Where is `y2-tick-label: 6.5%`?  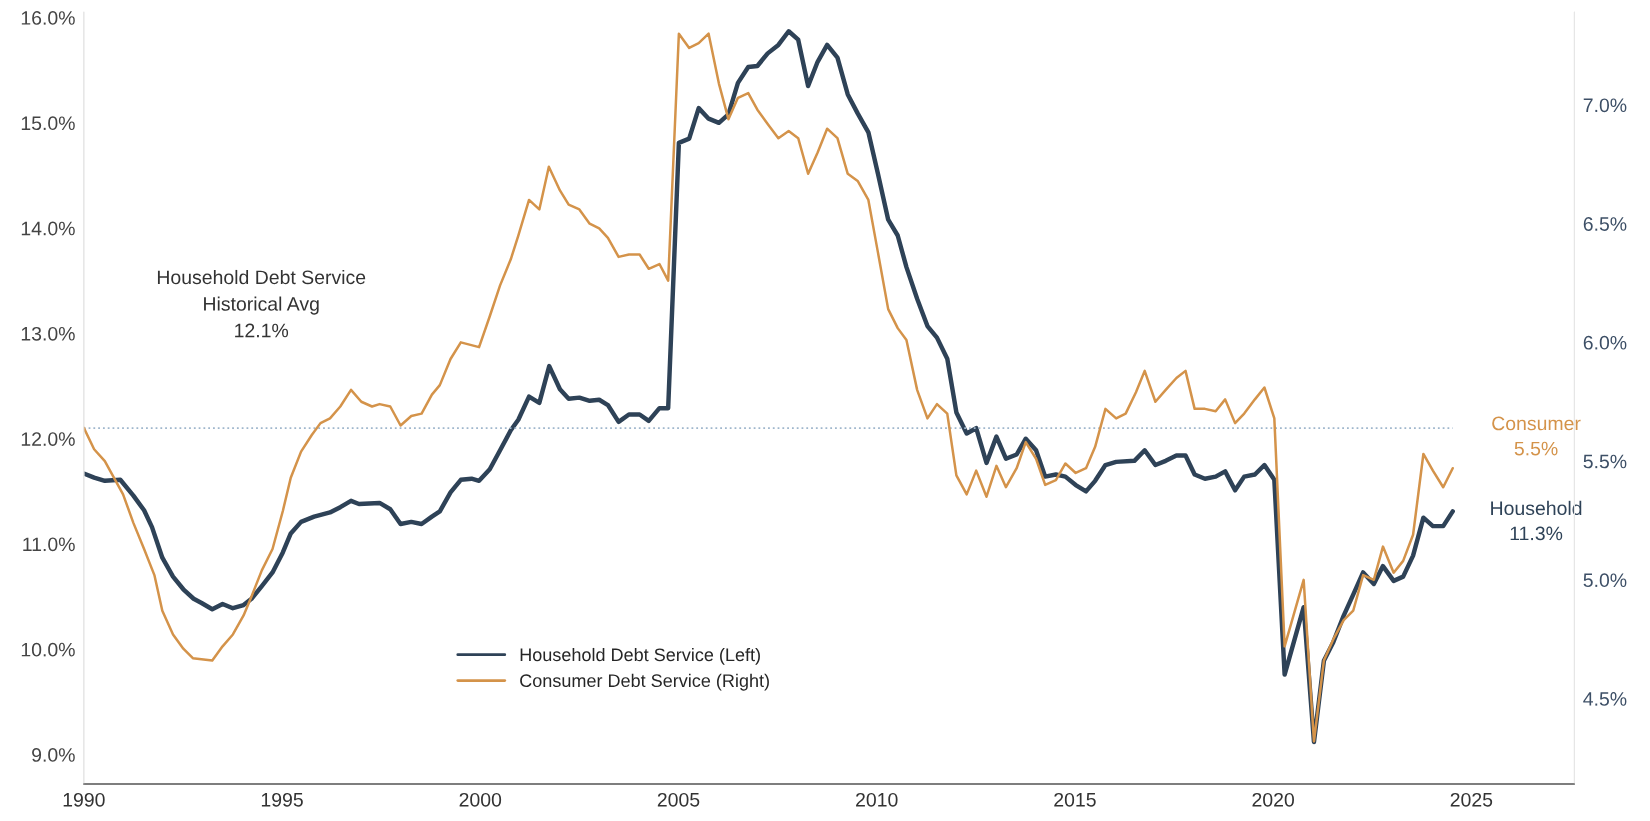 y2-tick-label: 6.5% is located at coordinates (1605, 224).